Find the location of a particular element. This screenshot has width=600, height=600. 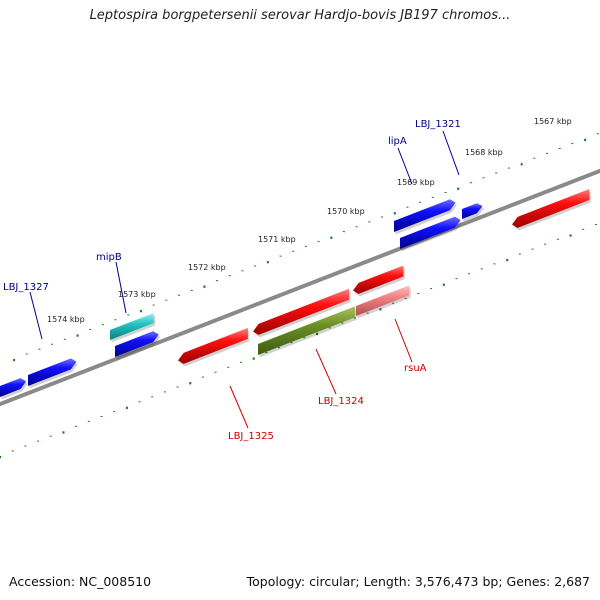

gene-label: mipB is located at coordinates (109, 257).